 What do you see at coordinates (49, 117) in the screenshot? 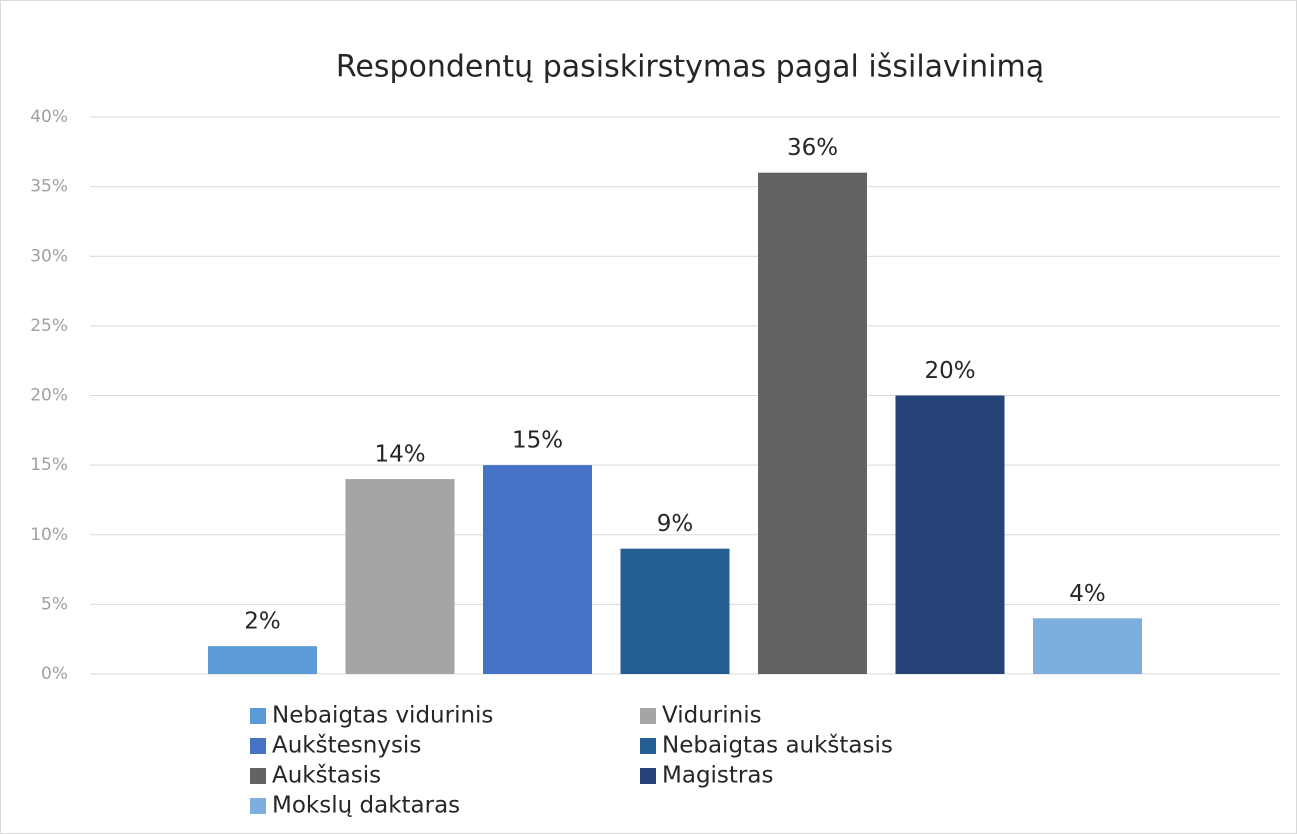
I see `y-tick-label: 40%` at bounding box center [49, 117].